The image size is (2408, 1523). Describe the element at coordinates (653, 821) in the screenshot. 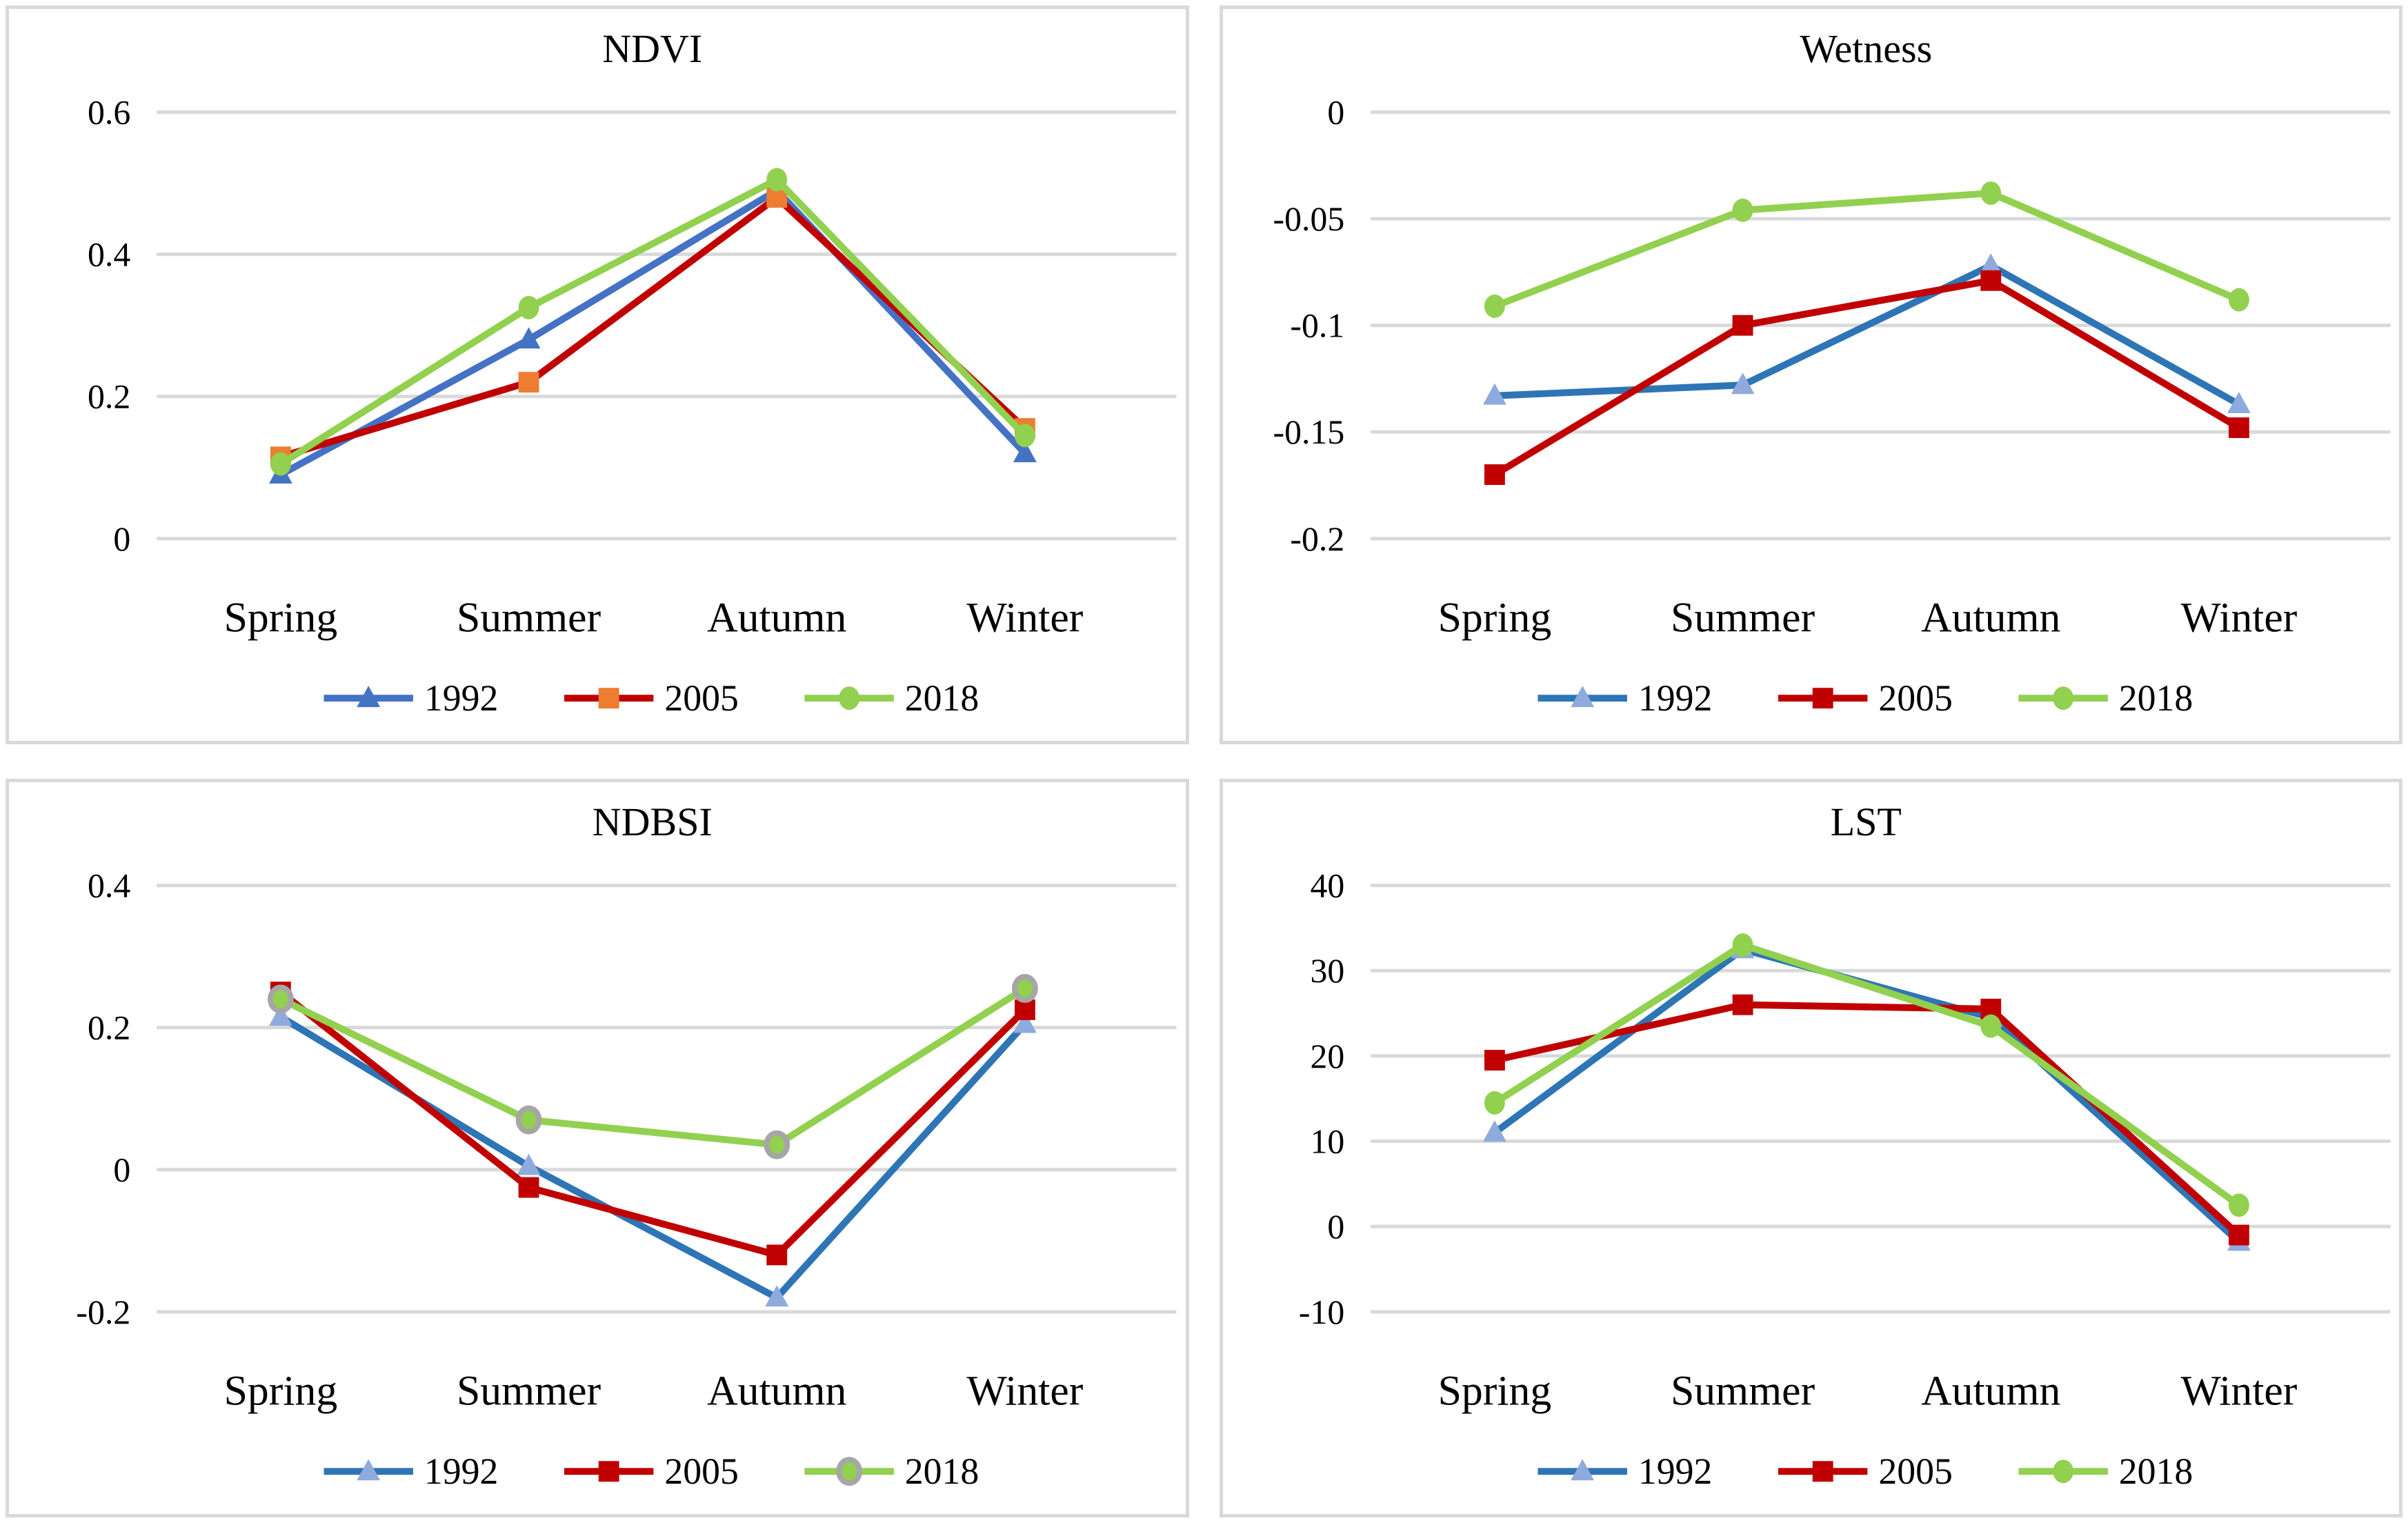

I see `chart-title-ndbsi: NDBSI` at that location.